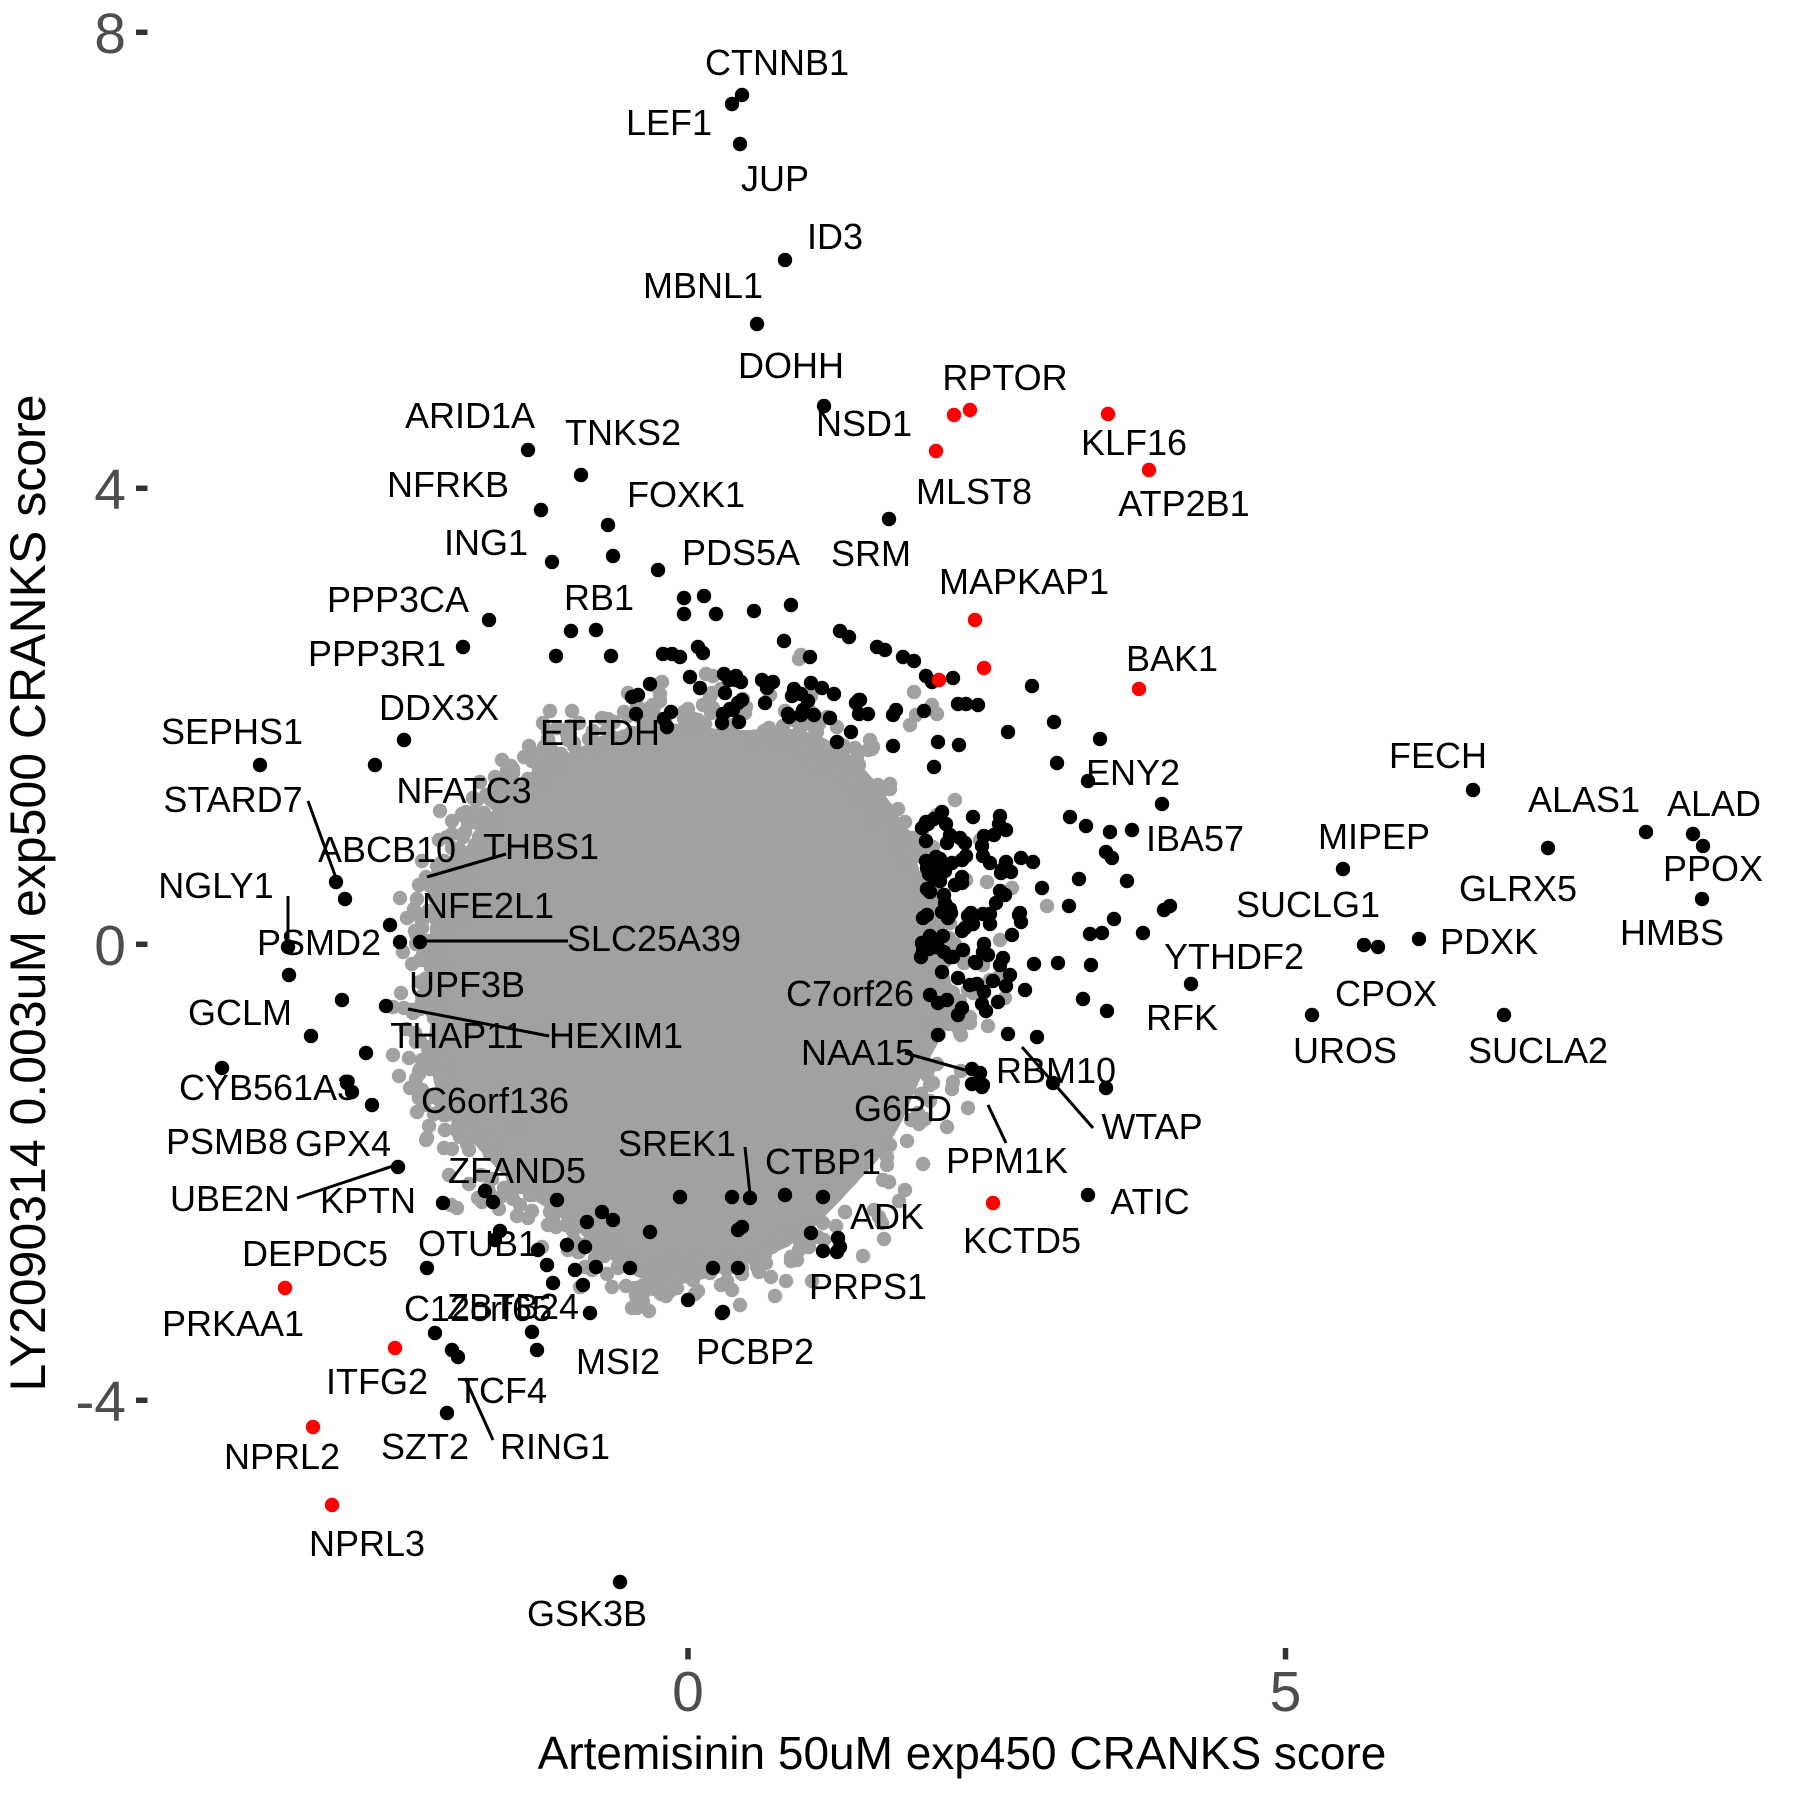 This screenshot has width=1800, height=1805. I want to click on svg-text: PSMB8, so click(227, 1141).